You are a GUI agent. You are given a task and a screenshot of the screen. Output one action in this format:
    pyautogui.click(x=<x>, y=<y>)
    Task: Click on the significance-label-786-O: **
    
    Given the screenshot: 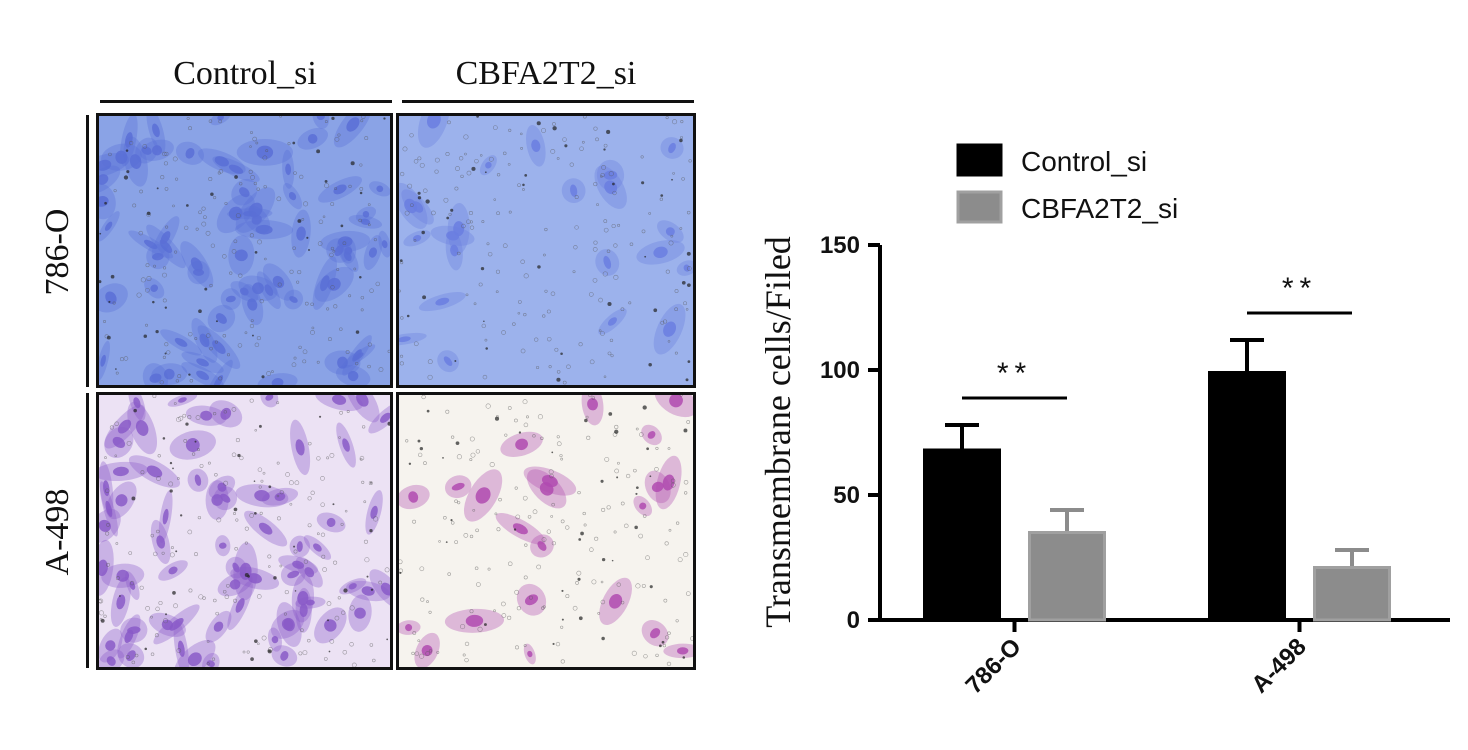 What is the action you would take?
    pyautogui.click(x=1014, y=373)
    